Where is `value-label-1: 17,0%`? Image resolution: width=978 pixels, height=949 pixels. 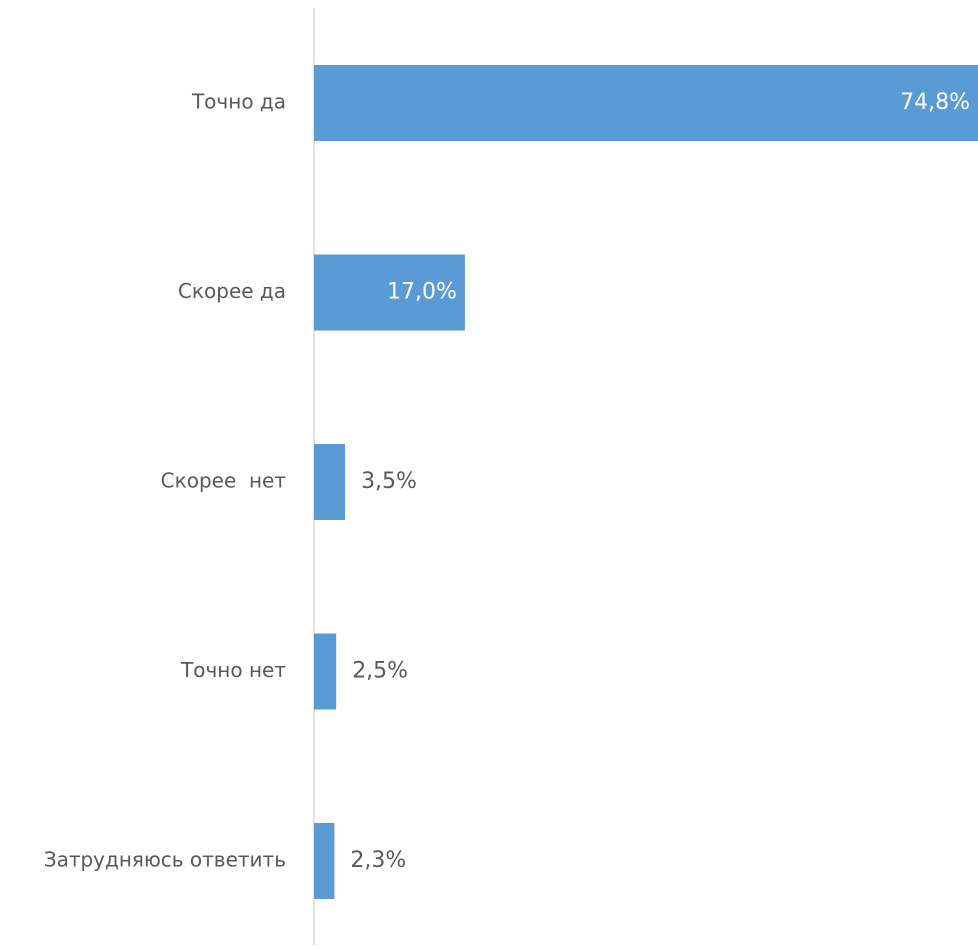 value-label-1: 17,0% is located at coordinates (422, 292).